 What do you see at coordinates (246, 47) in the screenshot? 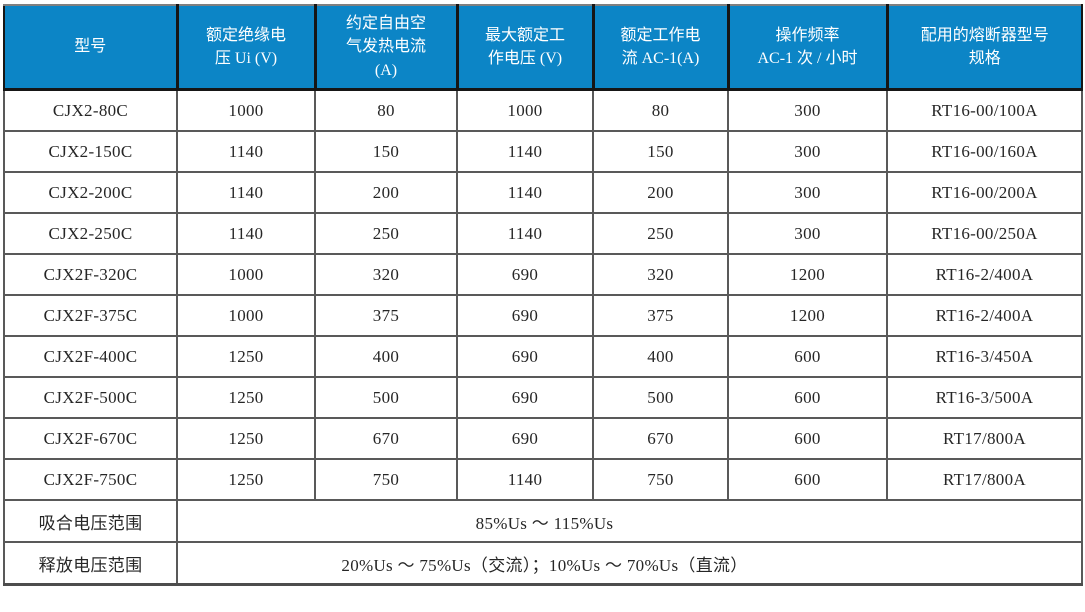
I see `col-header-insulation-voltage: 额定绝缘电 压 Ui (V)` at bounding box center [246, 47].